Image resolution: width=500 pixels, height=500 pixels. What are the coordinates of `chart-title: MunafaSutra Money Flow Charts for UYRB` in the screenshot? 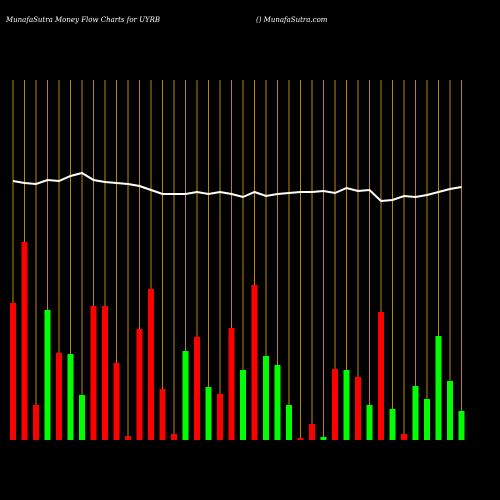 It's located at (82, 20).